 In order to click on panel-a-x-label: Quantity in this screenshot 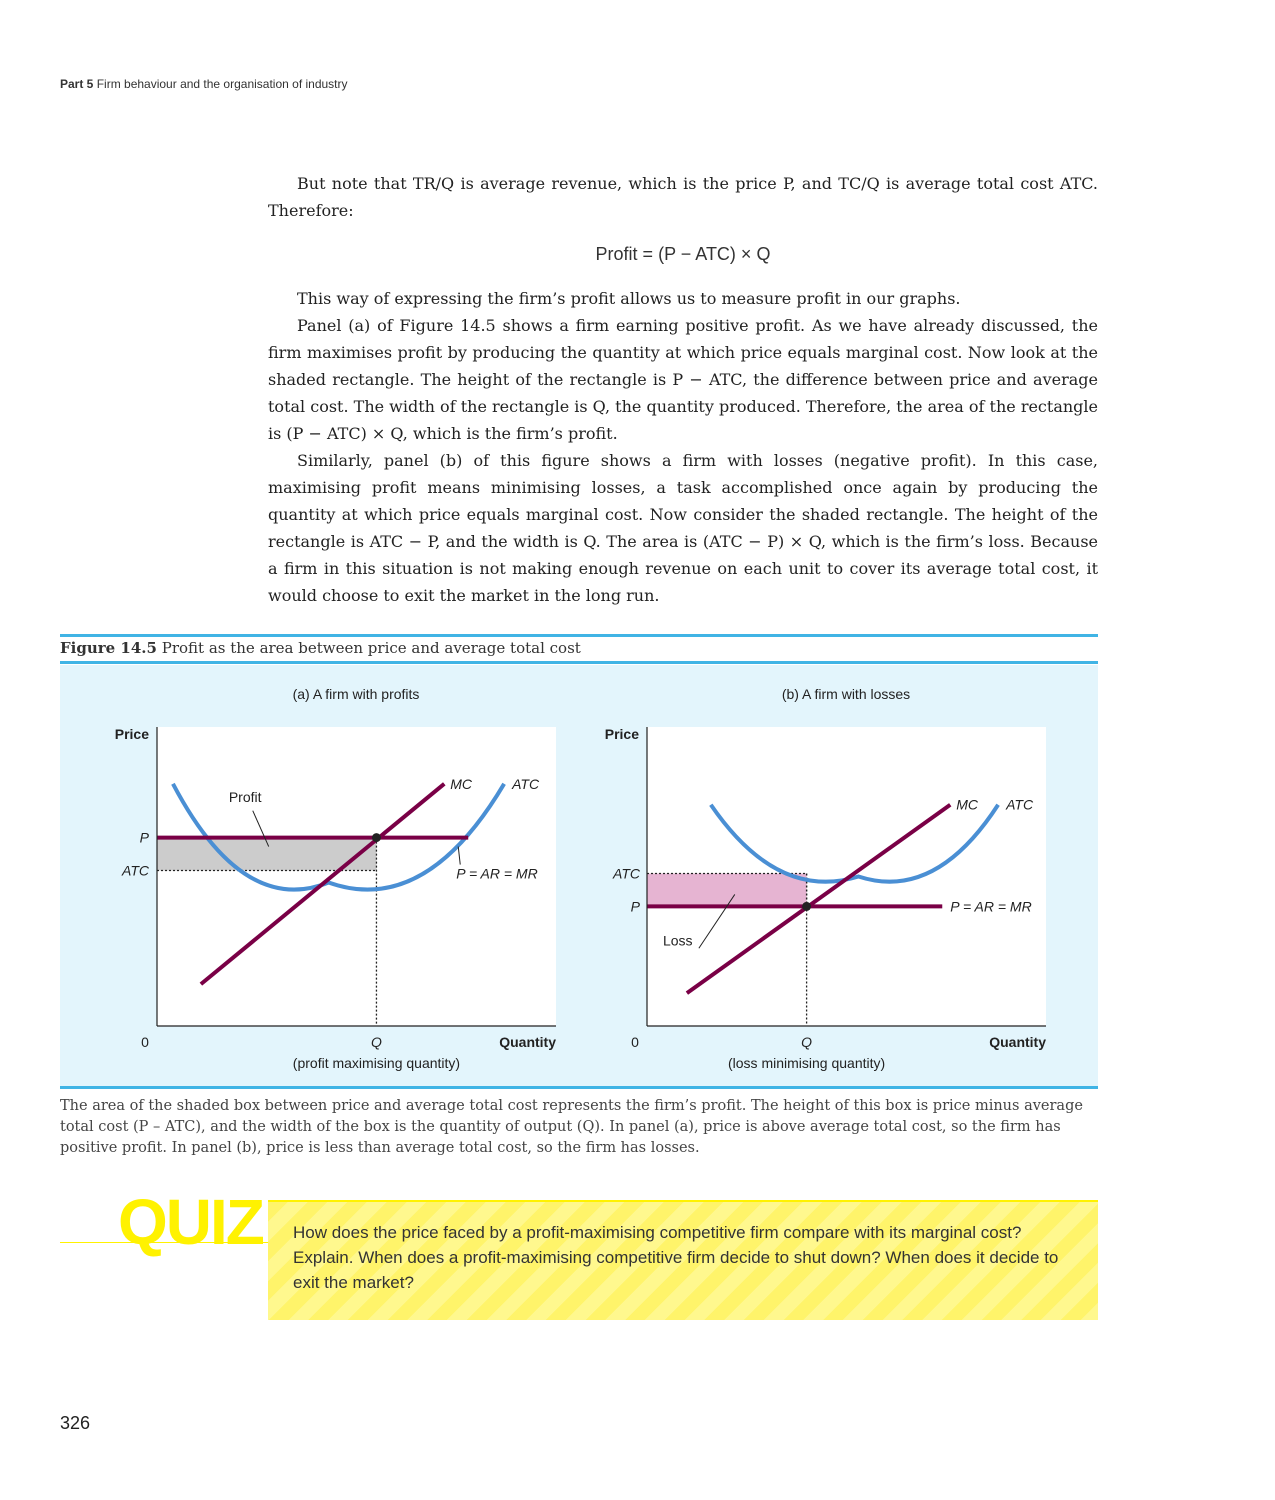, I will do `click(527, 1042)`.